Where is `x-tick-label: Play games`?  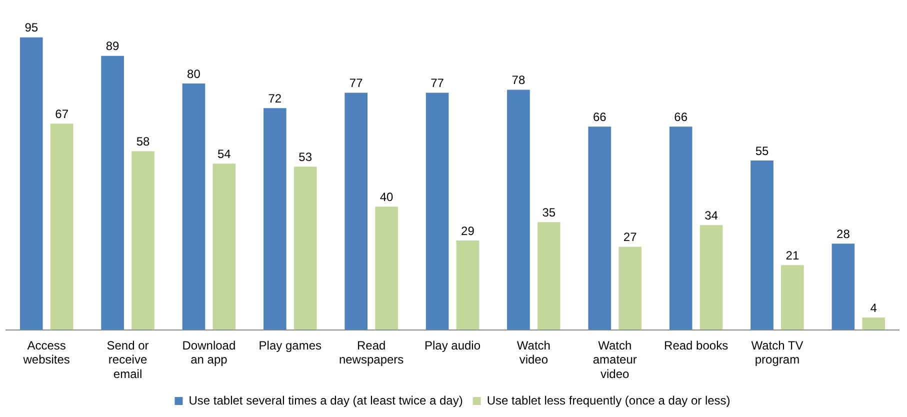 x-tick-label: Play games is located at coordinates (290, 345).